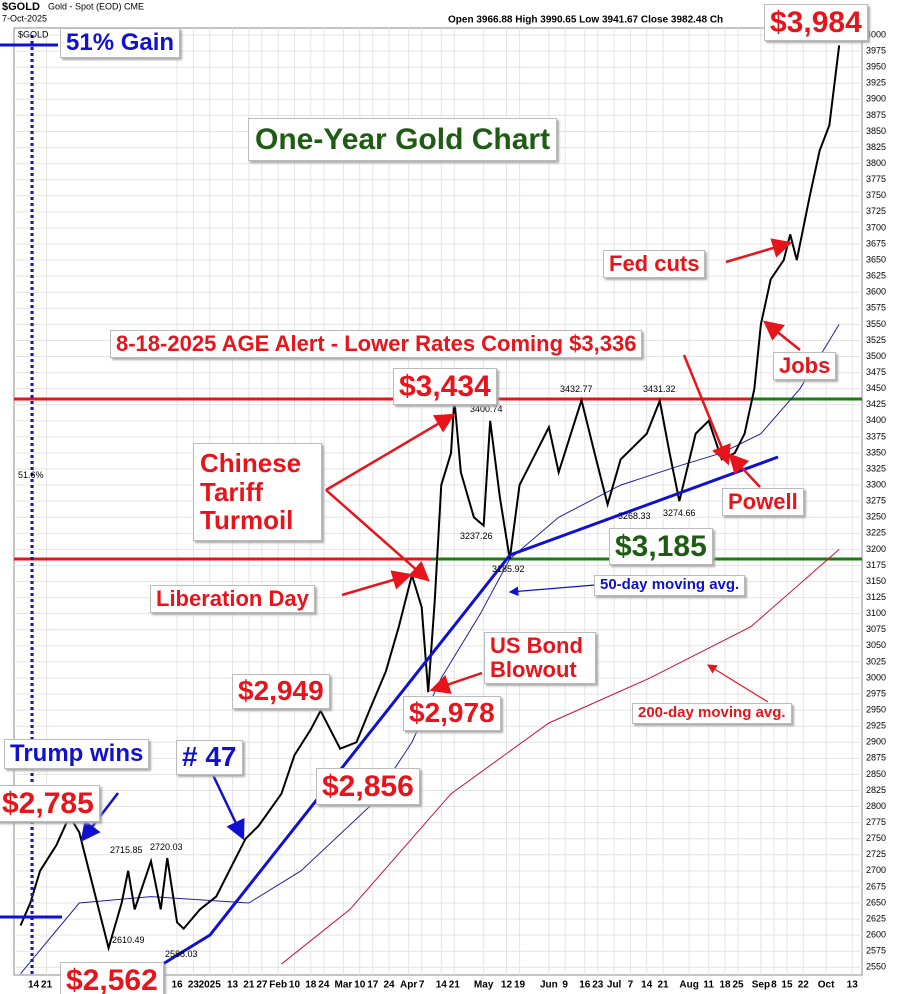  Describe the element at coordinates (876, 613) in the screenshot. I see `y-tick-label: 3100` at that location.